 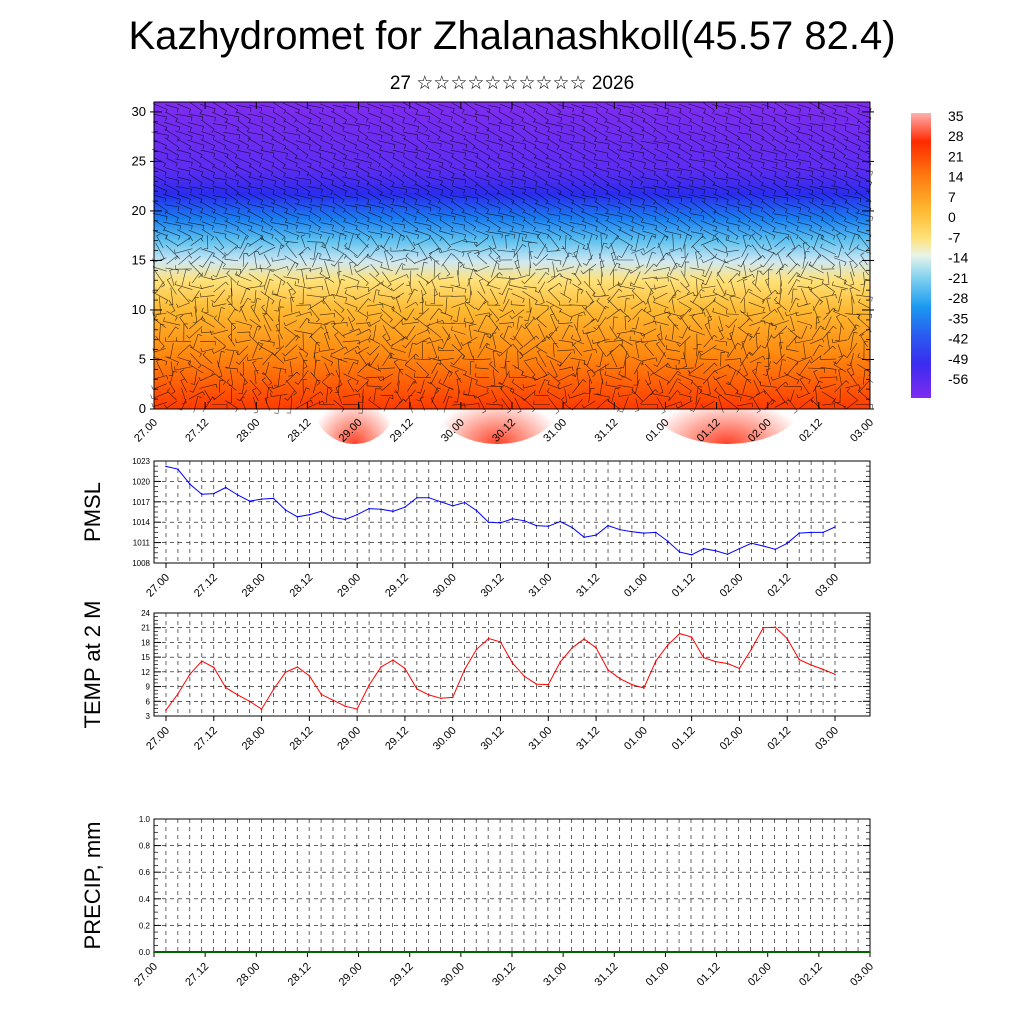 What do you see at coordinates (254, 739) in the screenshot?
I see `x-tick-label: 28.00` at bounding box center [254, 739].